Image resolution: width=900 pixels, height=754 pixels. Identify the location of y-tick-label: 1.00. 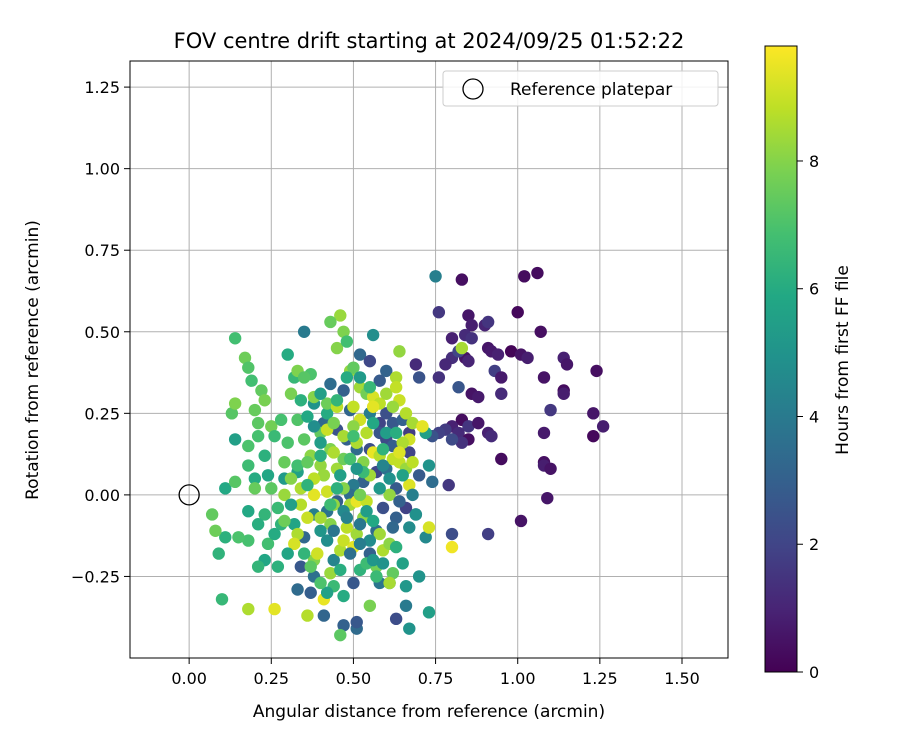
(102, 169).